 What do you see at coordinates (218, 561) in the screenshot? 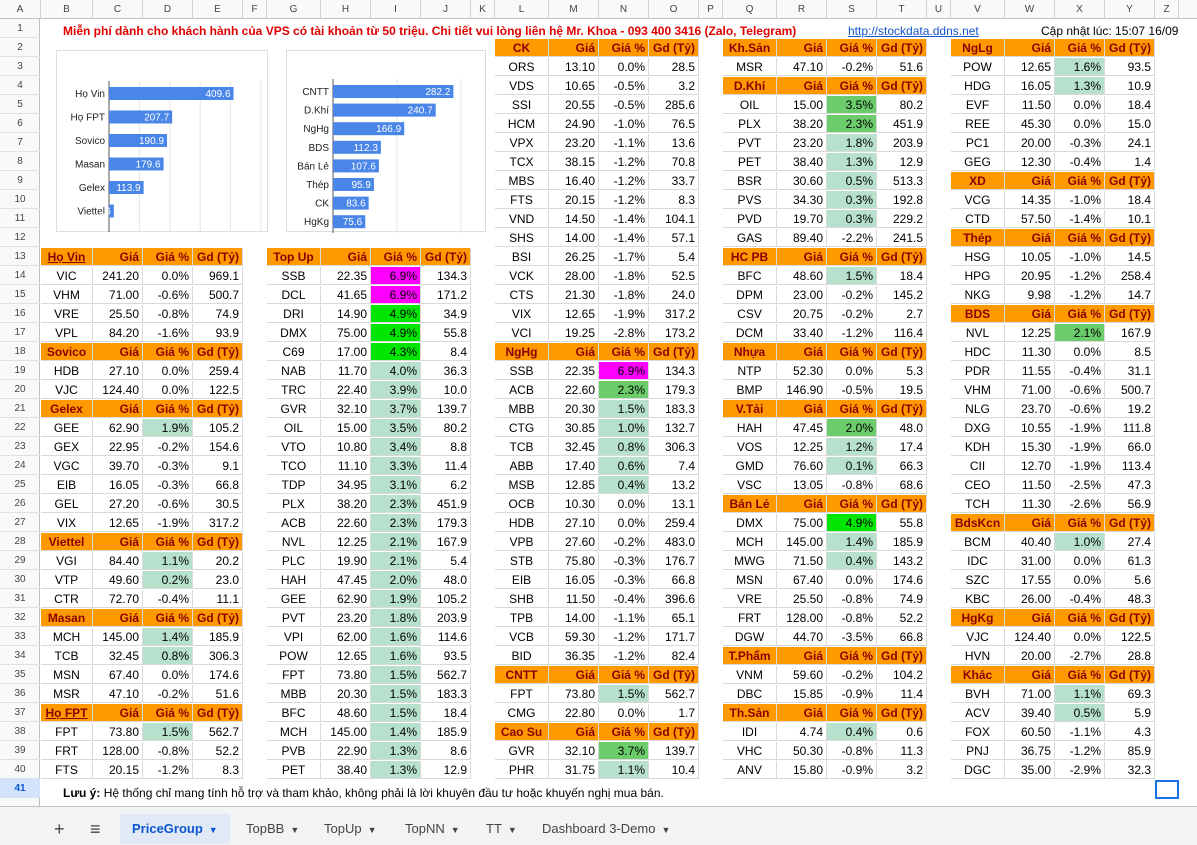
I see `volume-cell: 20.2` at bounding box center [218, 561].